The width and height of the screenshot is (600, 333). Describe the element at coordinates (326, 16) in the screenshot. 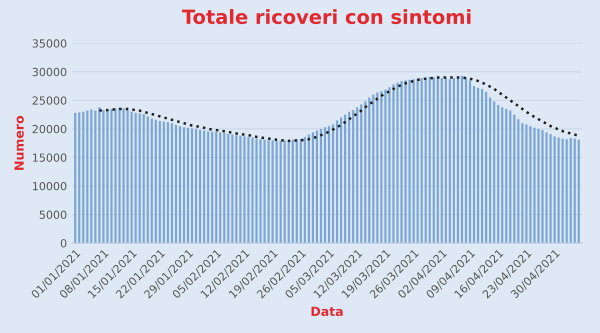

I see `chart-title: Totale ricoveri con sintomi` at that location.